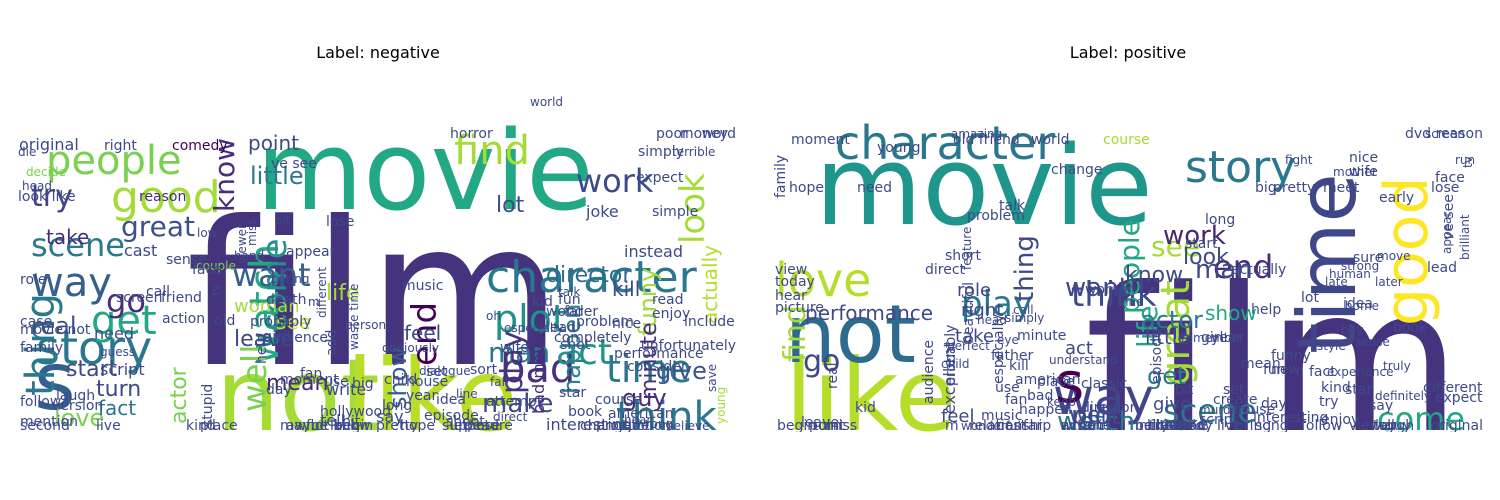 The width and height of the screenshot is (1500, 500). I want to click on word-wonder: wonder, so click(572, 312).